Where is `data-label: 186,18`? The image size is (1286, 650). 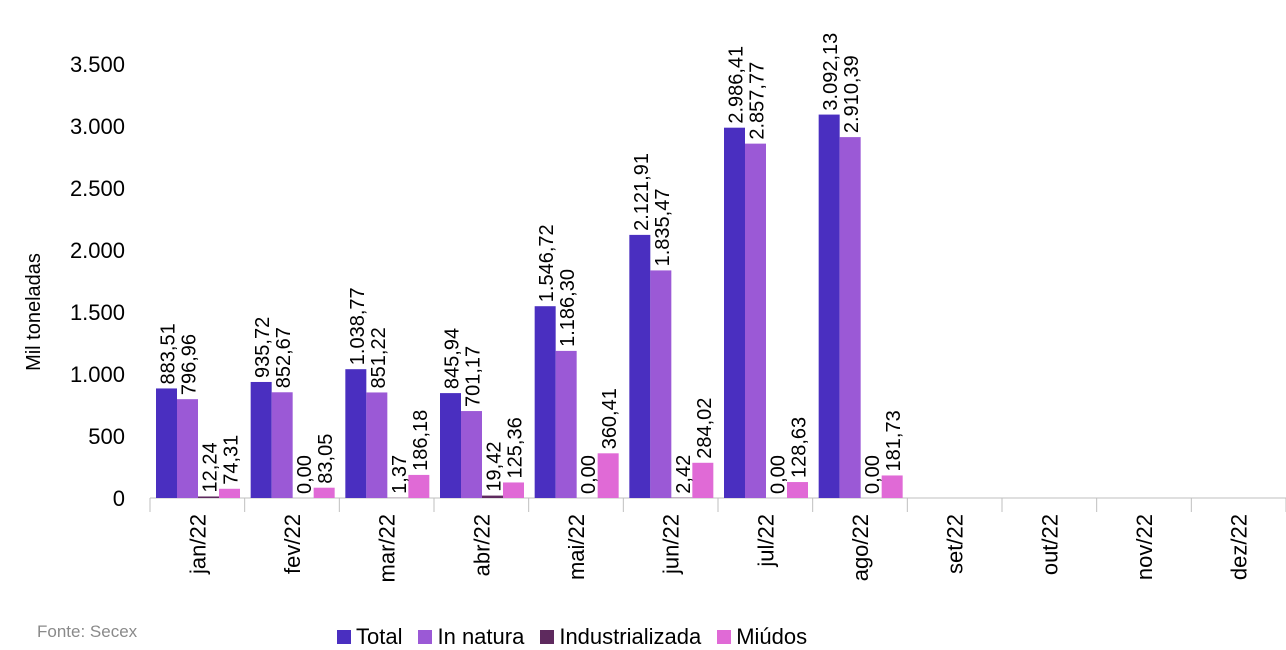 data-label: 186,18 is located at coordinates (421, 440).